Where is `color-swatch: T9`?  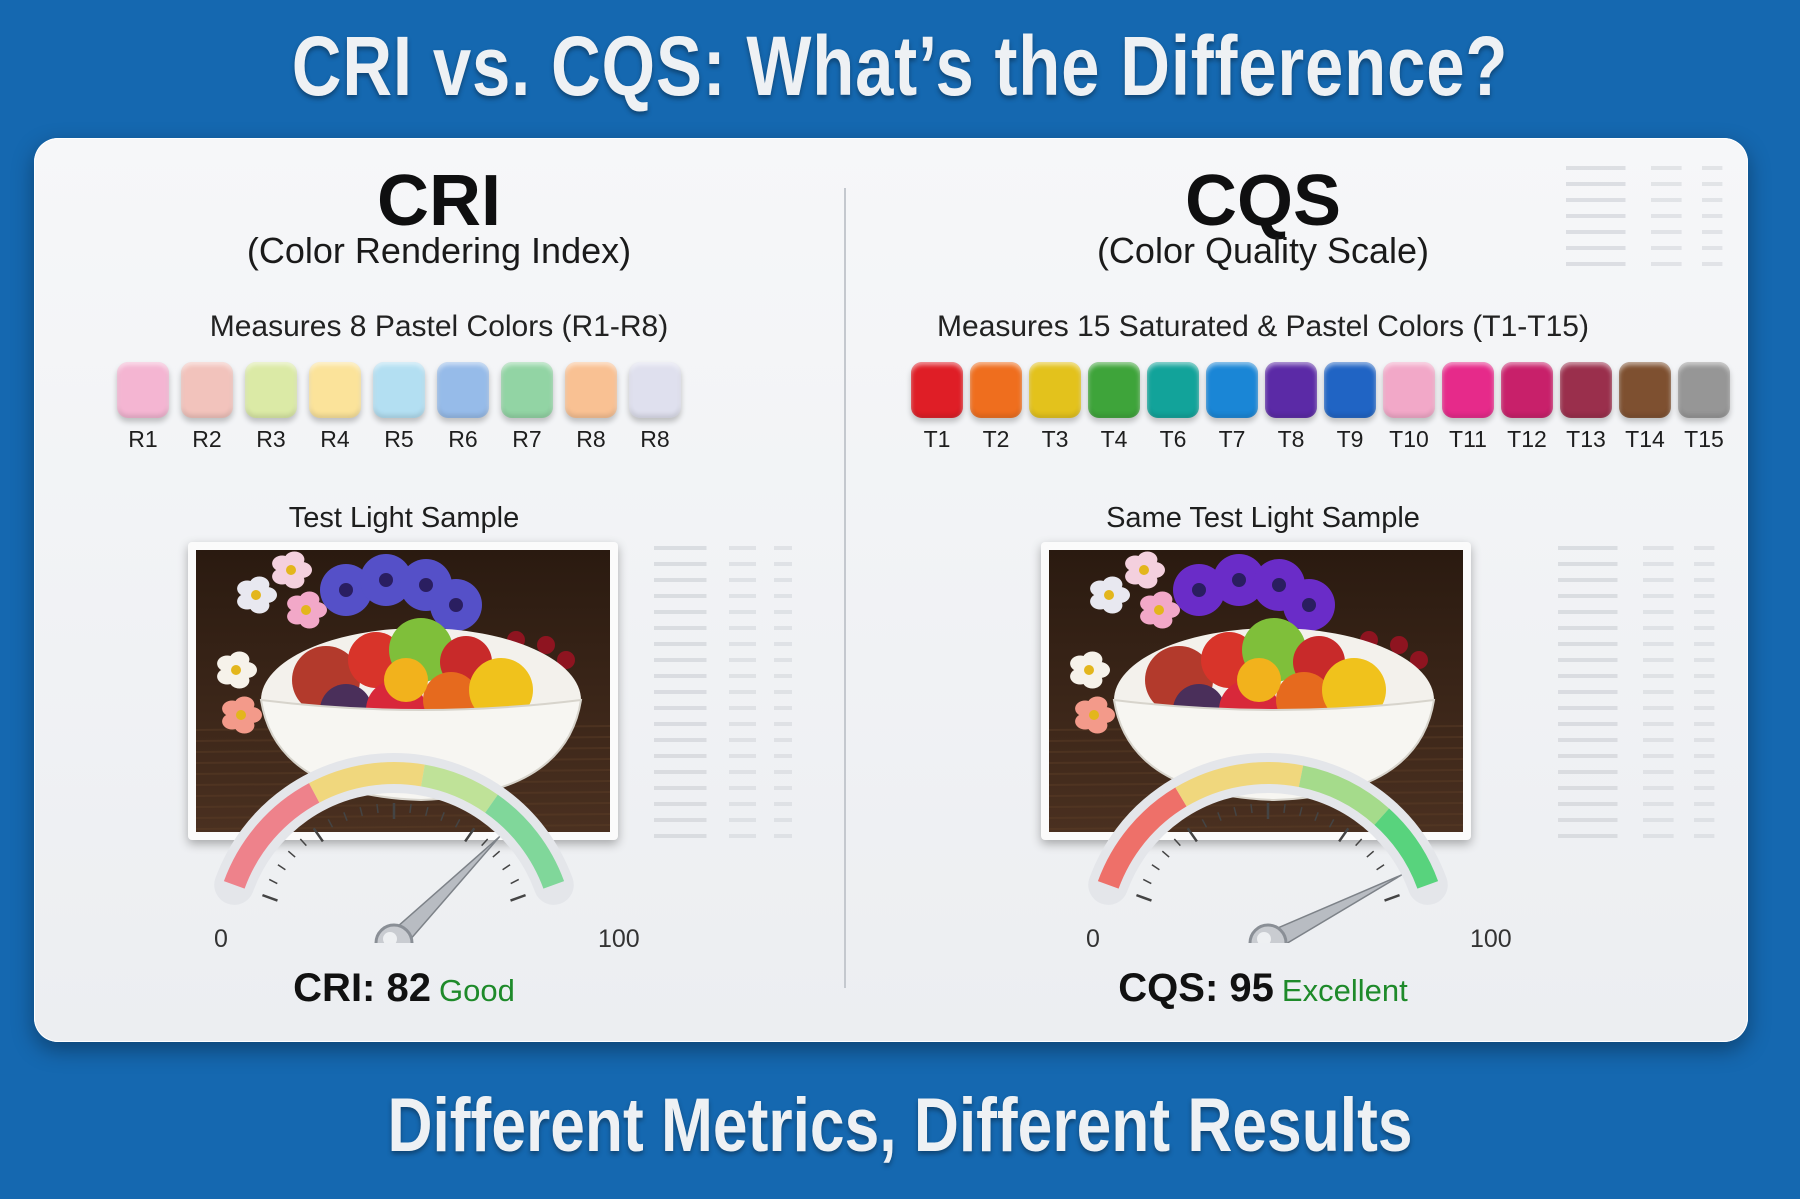 color-swatch: T9 is located at coordinates (1350, 407).